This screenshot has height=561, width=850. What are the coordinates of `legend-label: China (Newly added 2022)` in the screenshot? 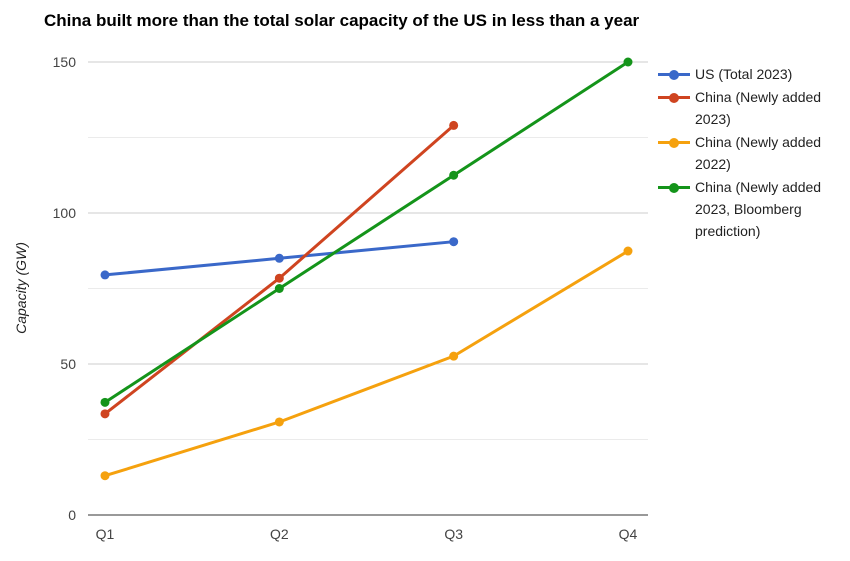 It's located at (758, 153).